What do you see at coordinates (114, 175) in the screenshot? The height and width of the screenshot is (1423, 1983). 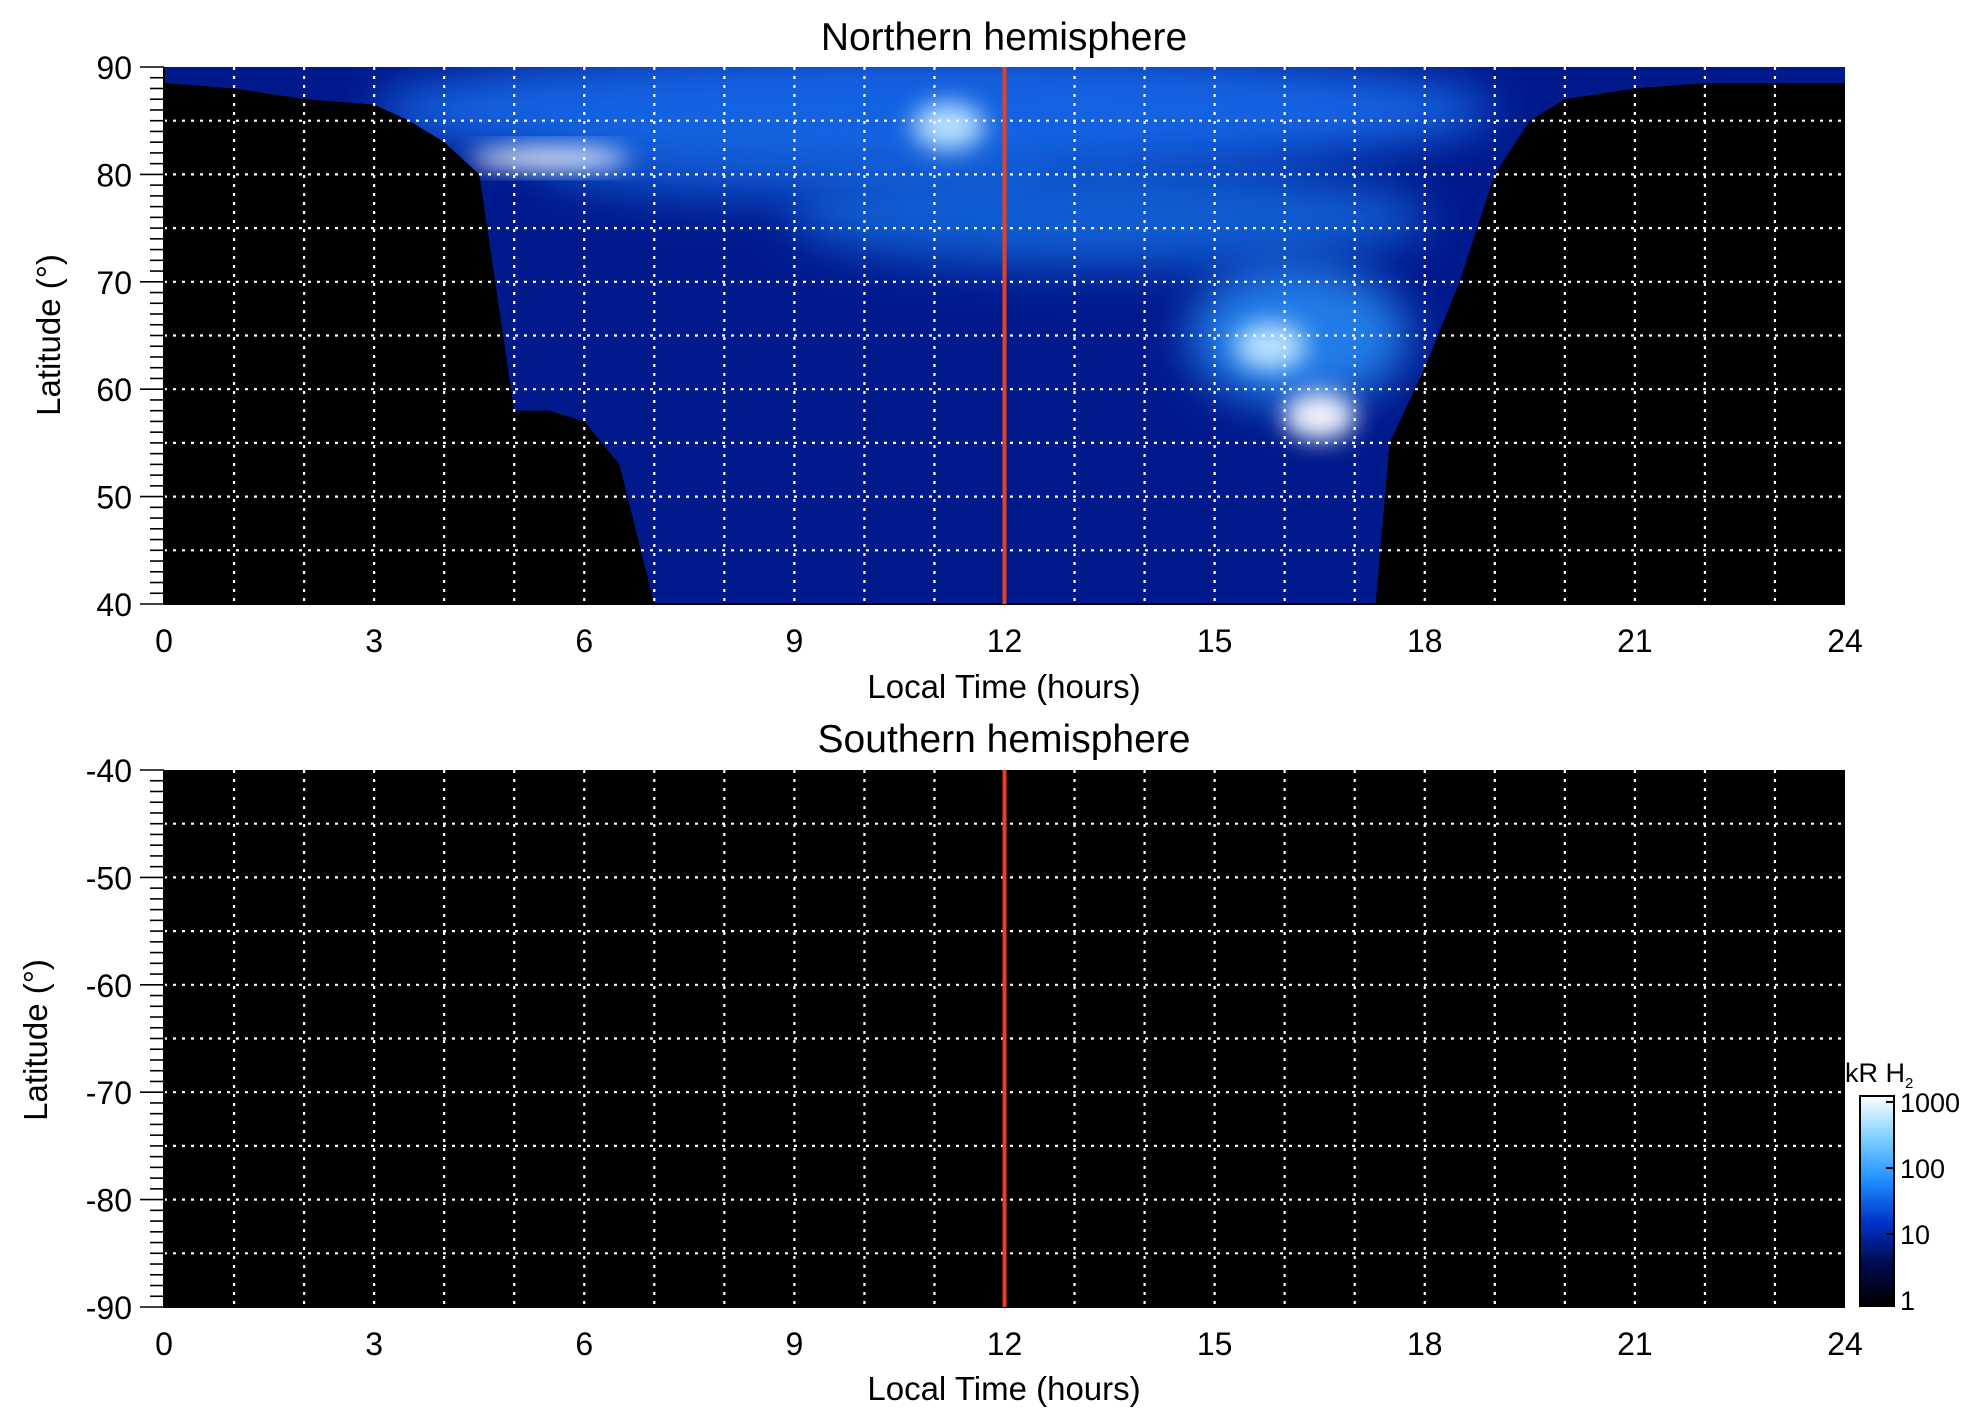 I see `y-tick-label: 80` at bounding box center [114, 175].